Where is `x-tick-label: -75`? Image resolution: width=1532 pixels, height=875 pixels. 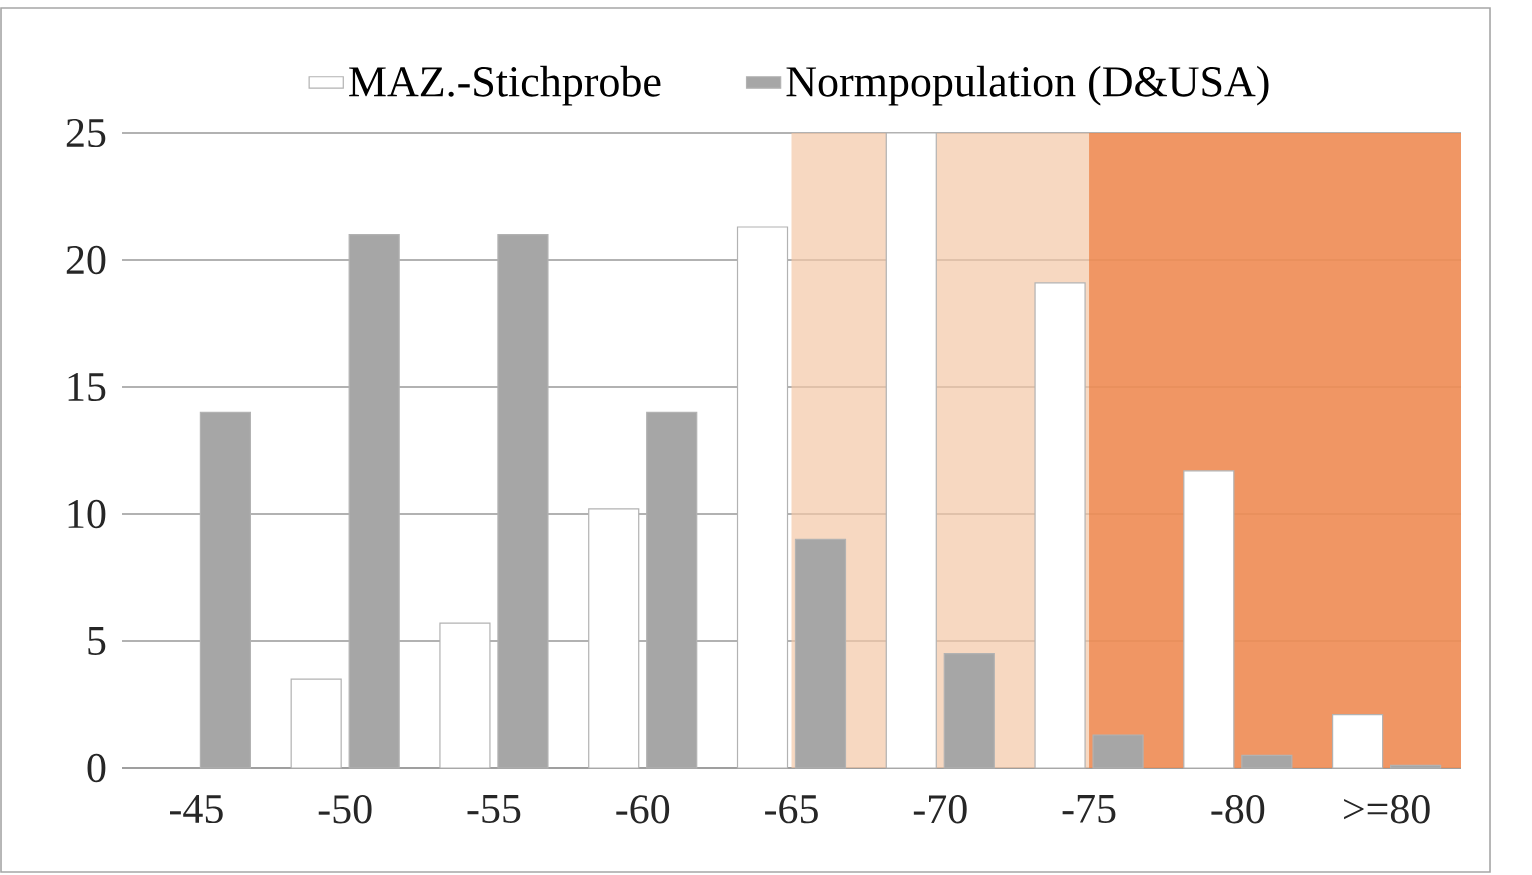
x-tick-label: -75 is located at coordinates (1089, 809).